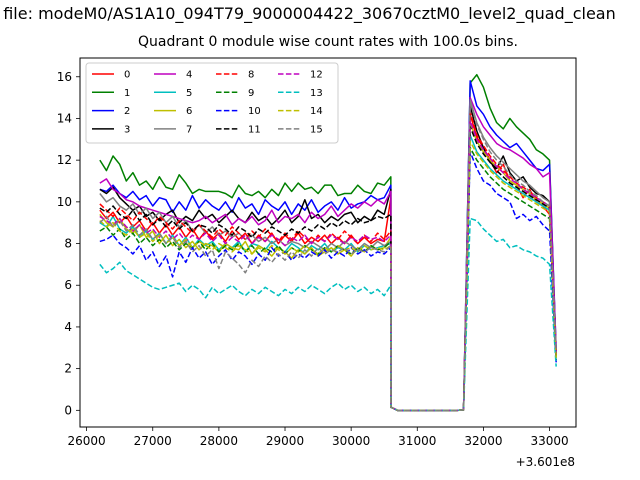  Describe the element at coordinates (127, 75) in the screenshot. I see `legend-label-0: 0` at that location.